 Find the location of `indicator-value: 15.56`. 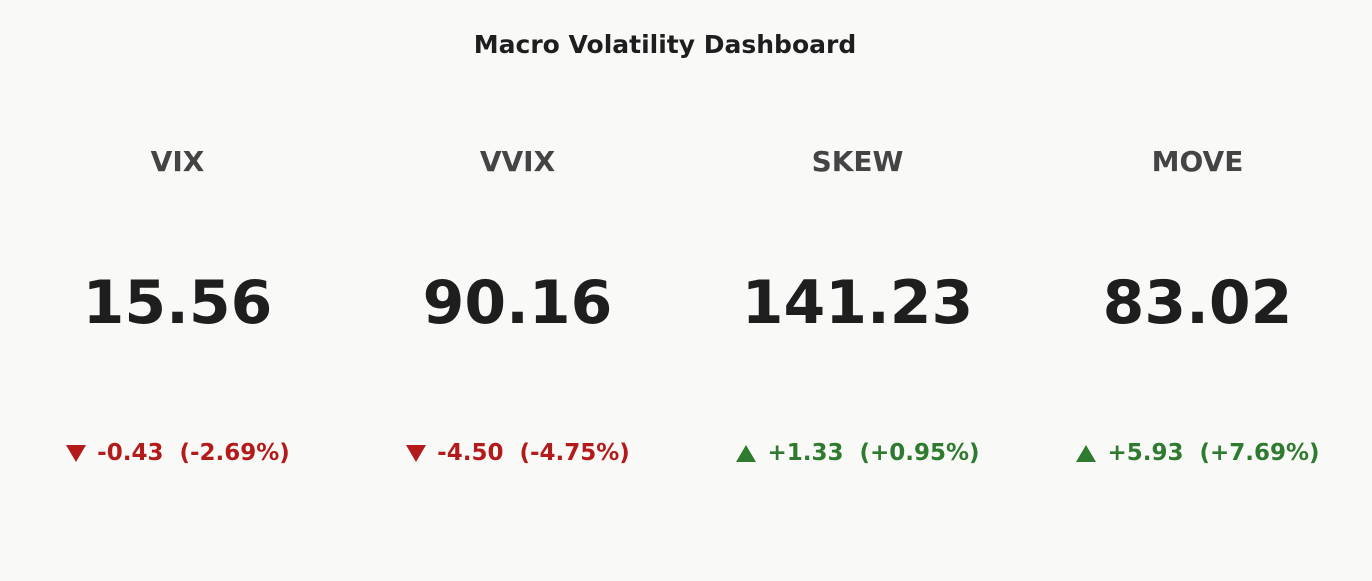

indicator-value: 15.56 is located at coordinates (177, 303).